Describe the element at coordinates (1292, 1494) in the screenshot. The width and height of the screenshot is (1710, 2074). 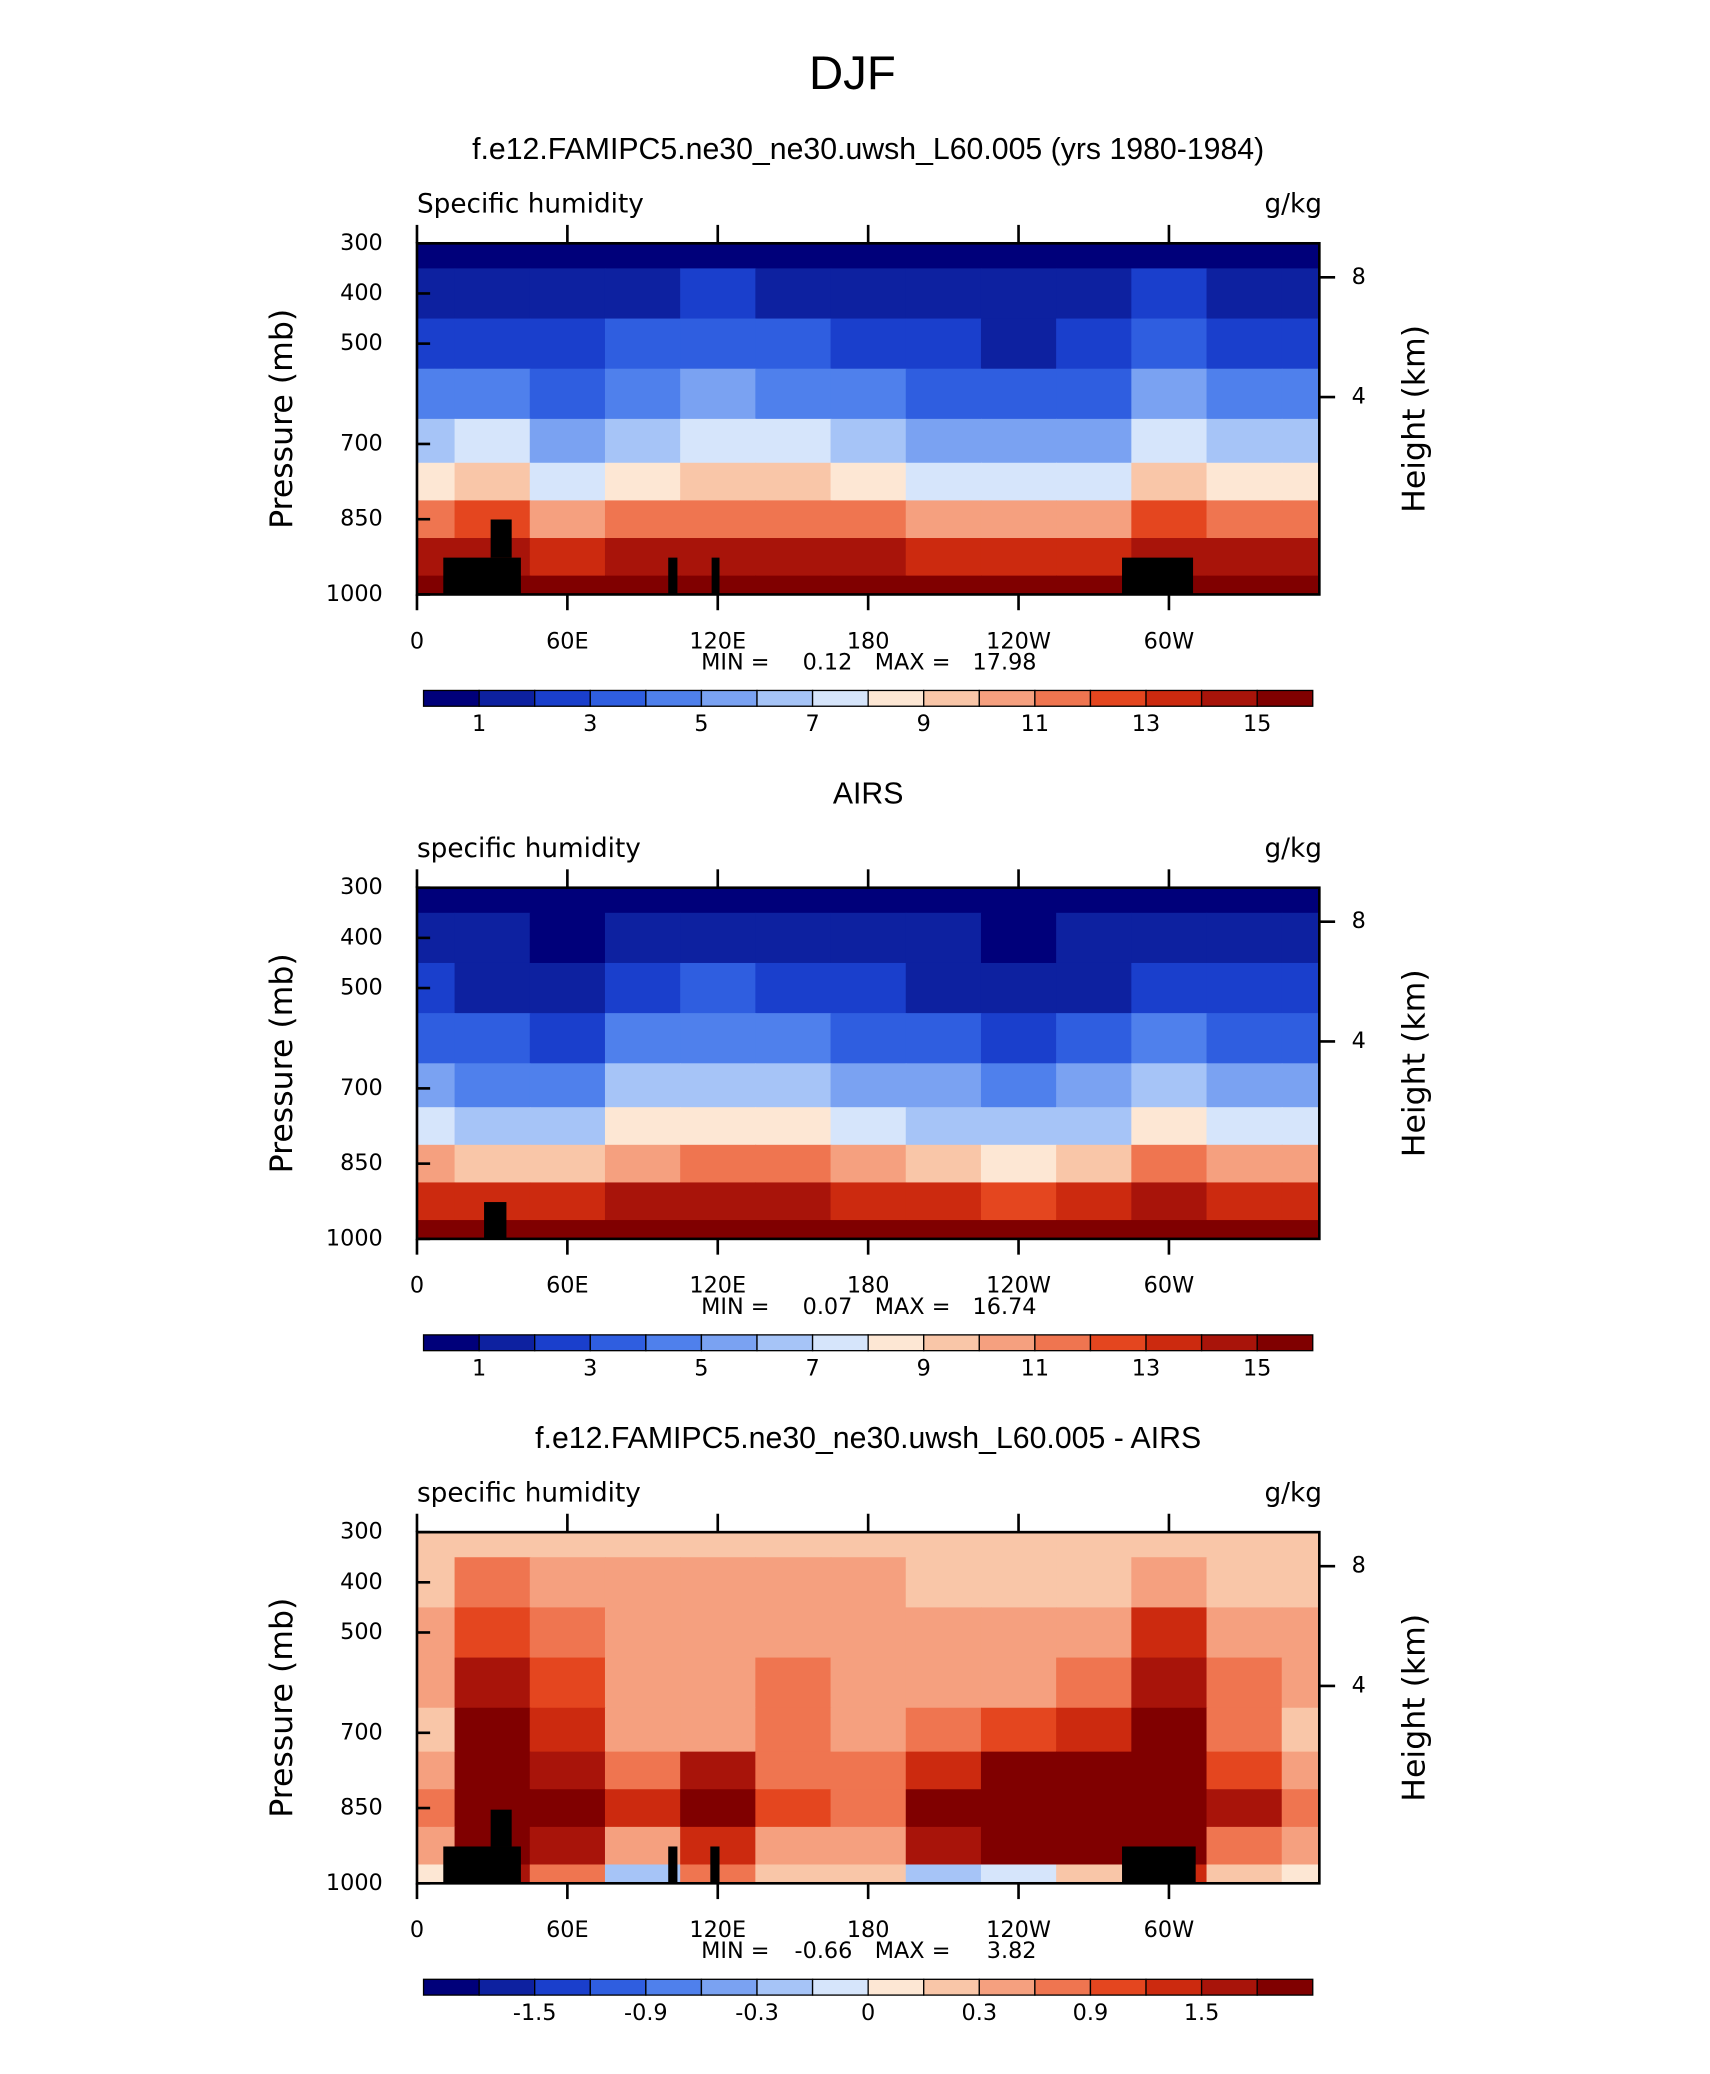
I see `right-string: g/kg` at that location.